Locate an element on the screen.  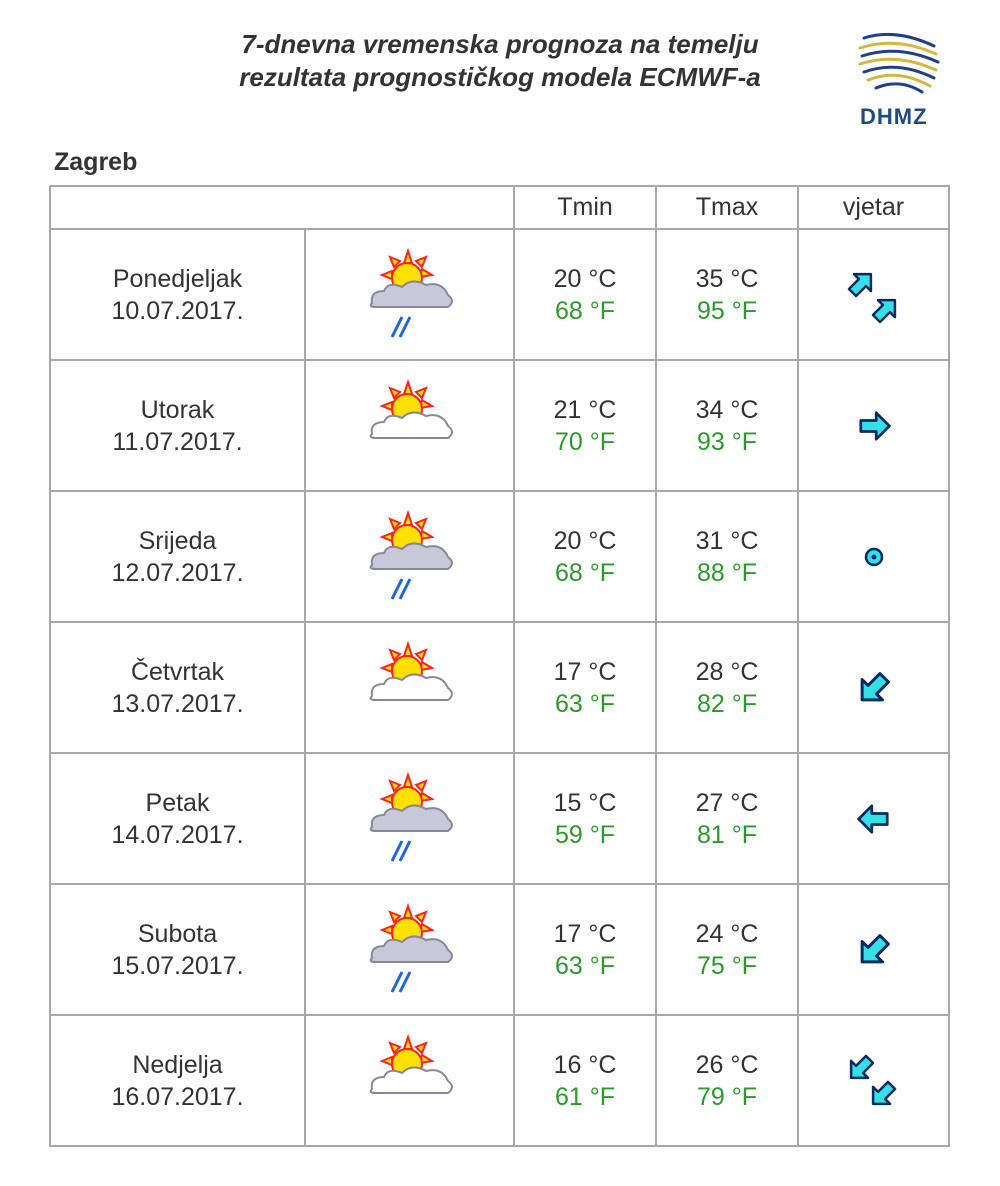
tmax-celsius: 28 °C is located at coordinates (727, 671).